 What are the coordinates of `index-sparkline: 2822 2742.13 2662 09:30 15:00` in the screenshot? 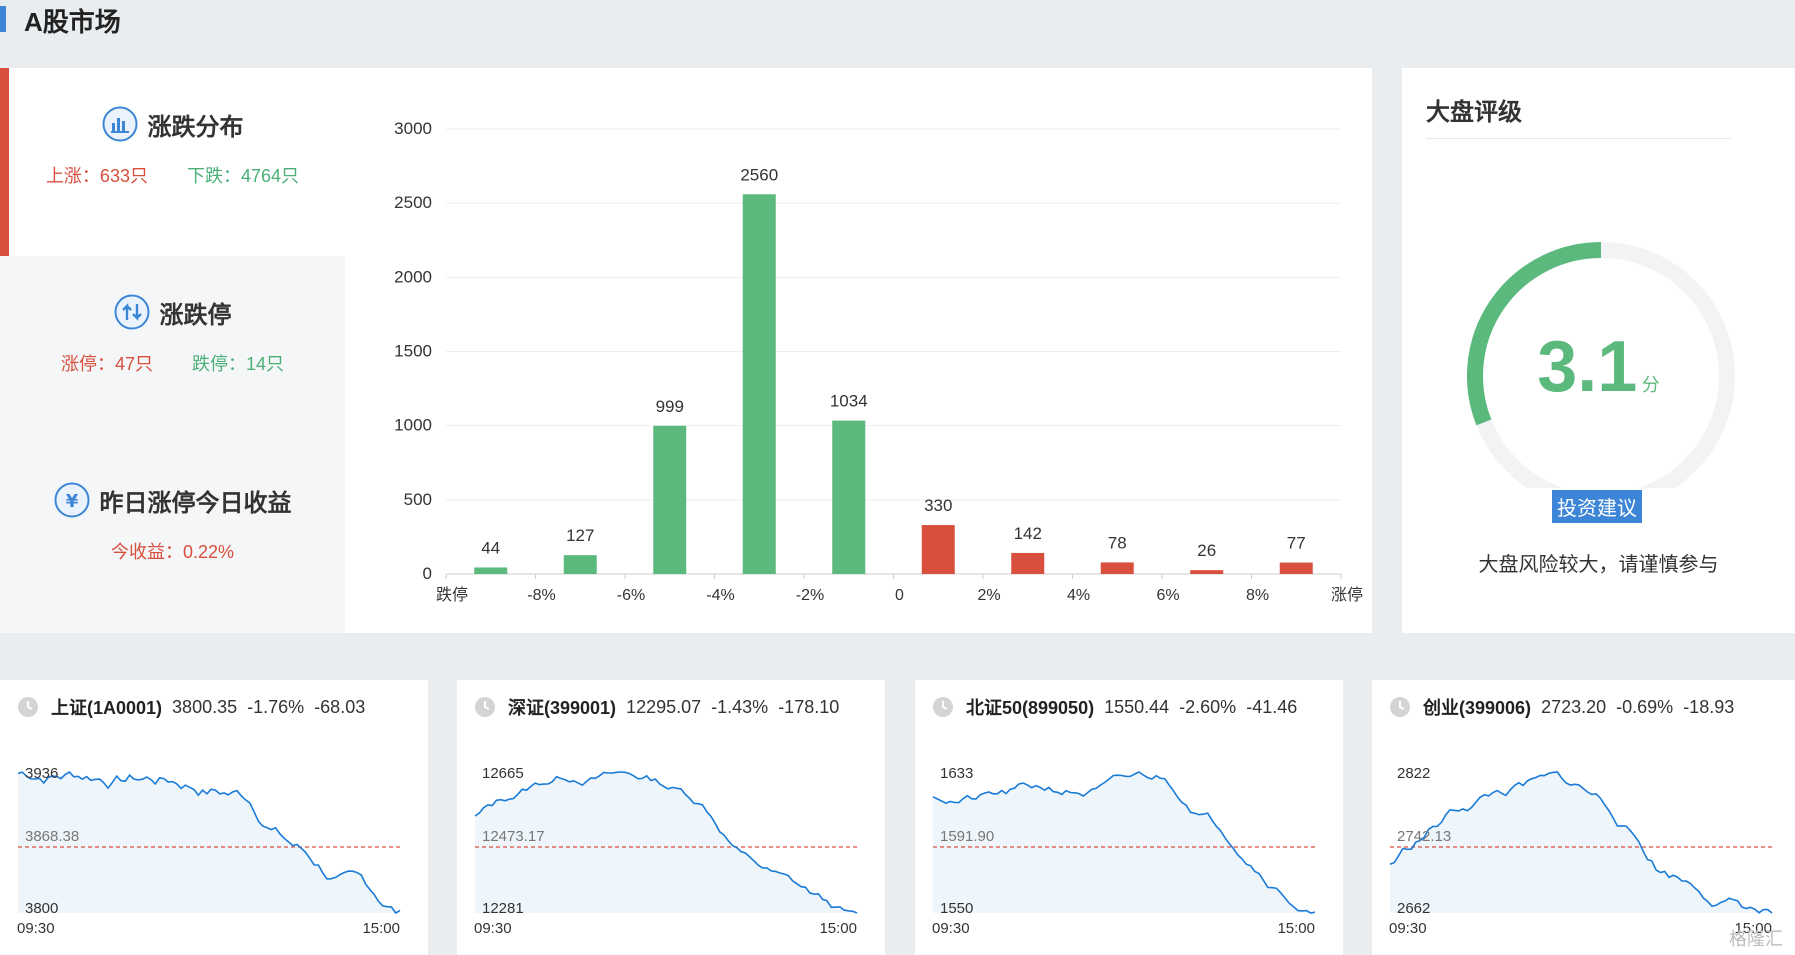 It's located at (1581, 851).